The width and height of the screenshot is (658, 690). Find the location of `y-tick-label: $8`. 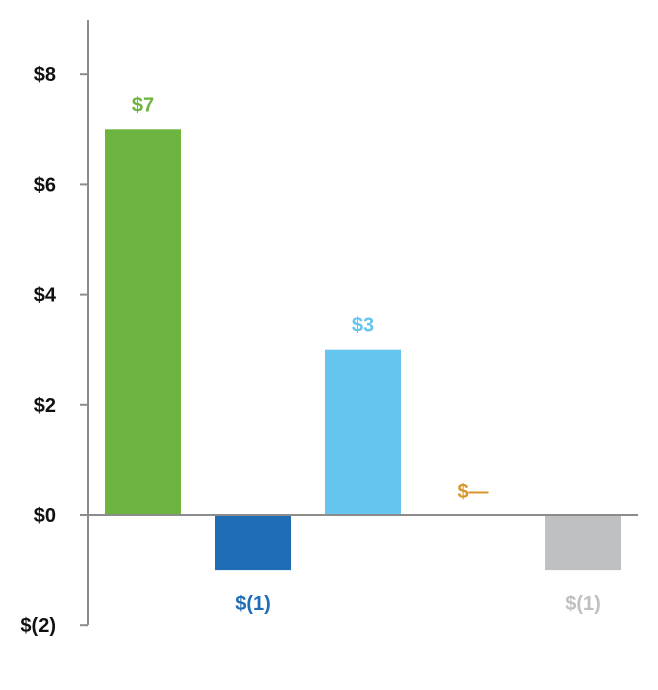

y-tick-label: $8 is located at coordinates (45, 75).